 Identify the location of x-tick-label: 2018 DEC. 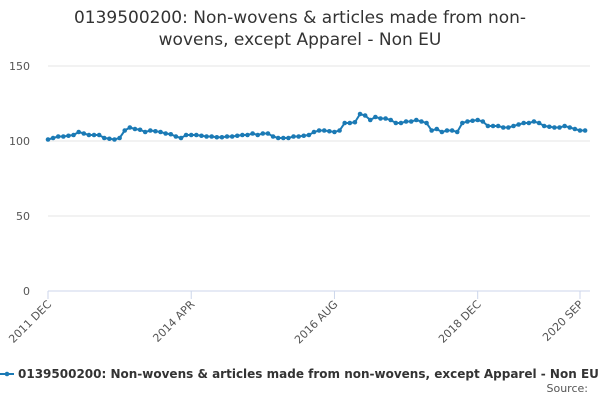
(460, 322).